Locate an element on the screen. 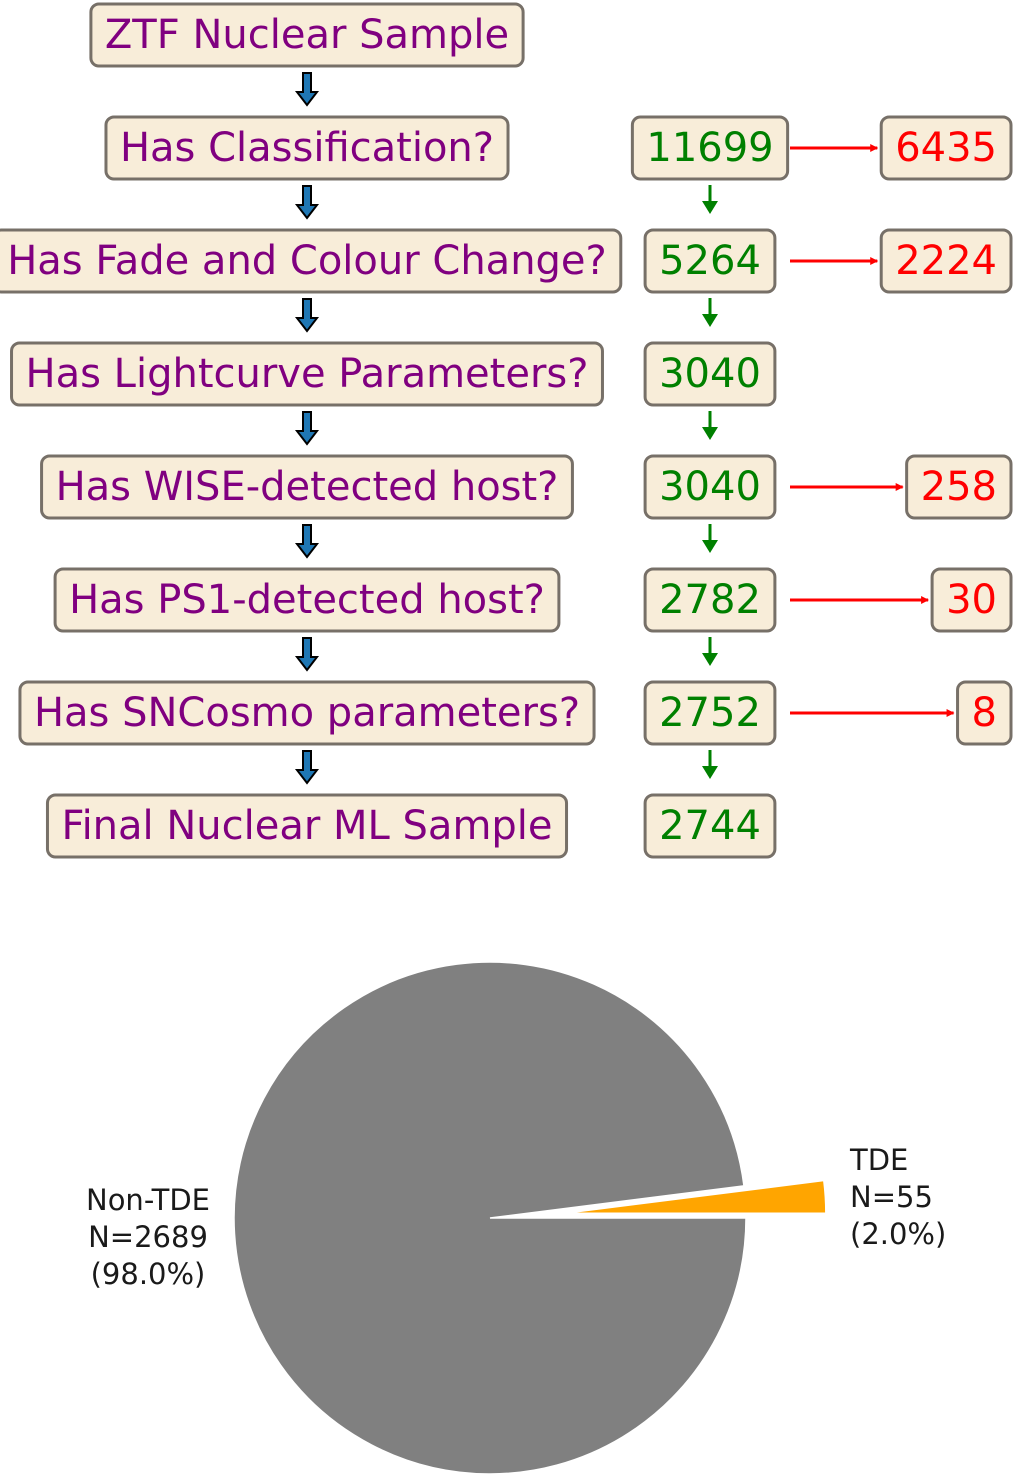 The image size is (1015, 1479). removed-node: 258 is located at coordinates (959, 487).